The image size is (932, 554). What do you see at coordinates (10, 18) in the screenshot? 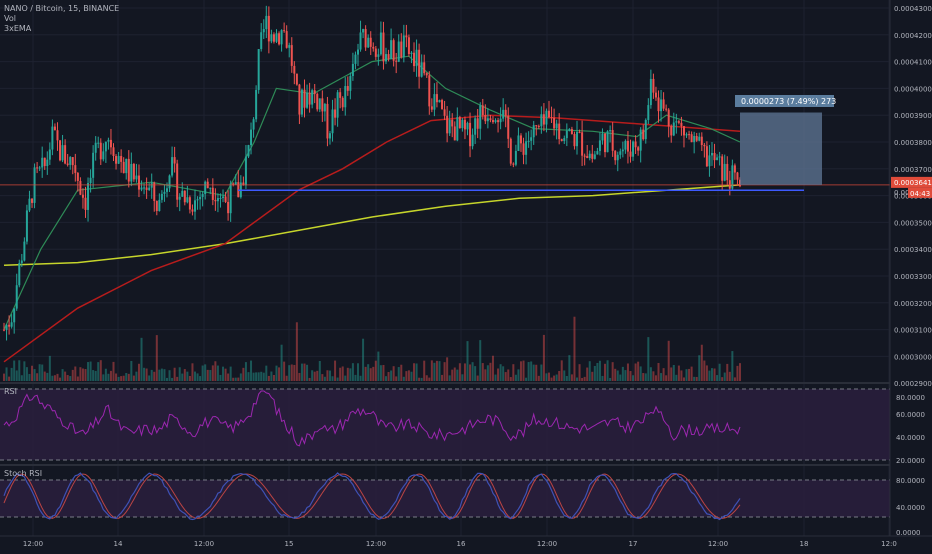
I see `volume-label: Vol` at bounding box center [10, 18].